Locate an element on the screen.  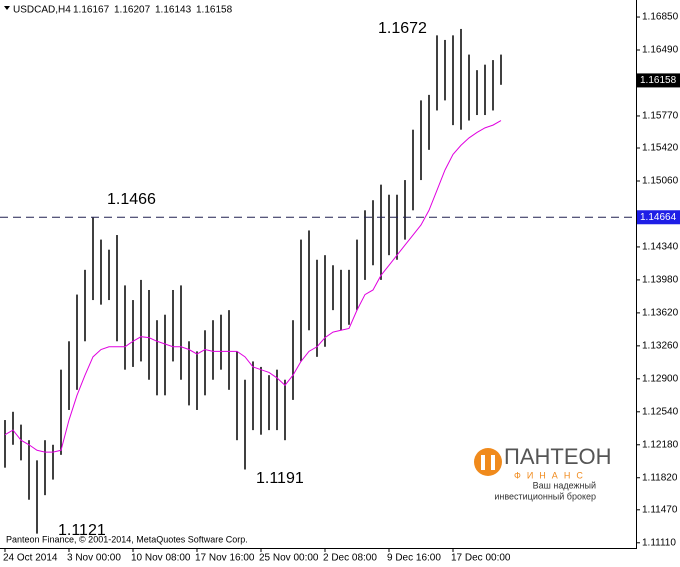
y-tick-label: 1.11110 is located at coordinates (659, 542).